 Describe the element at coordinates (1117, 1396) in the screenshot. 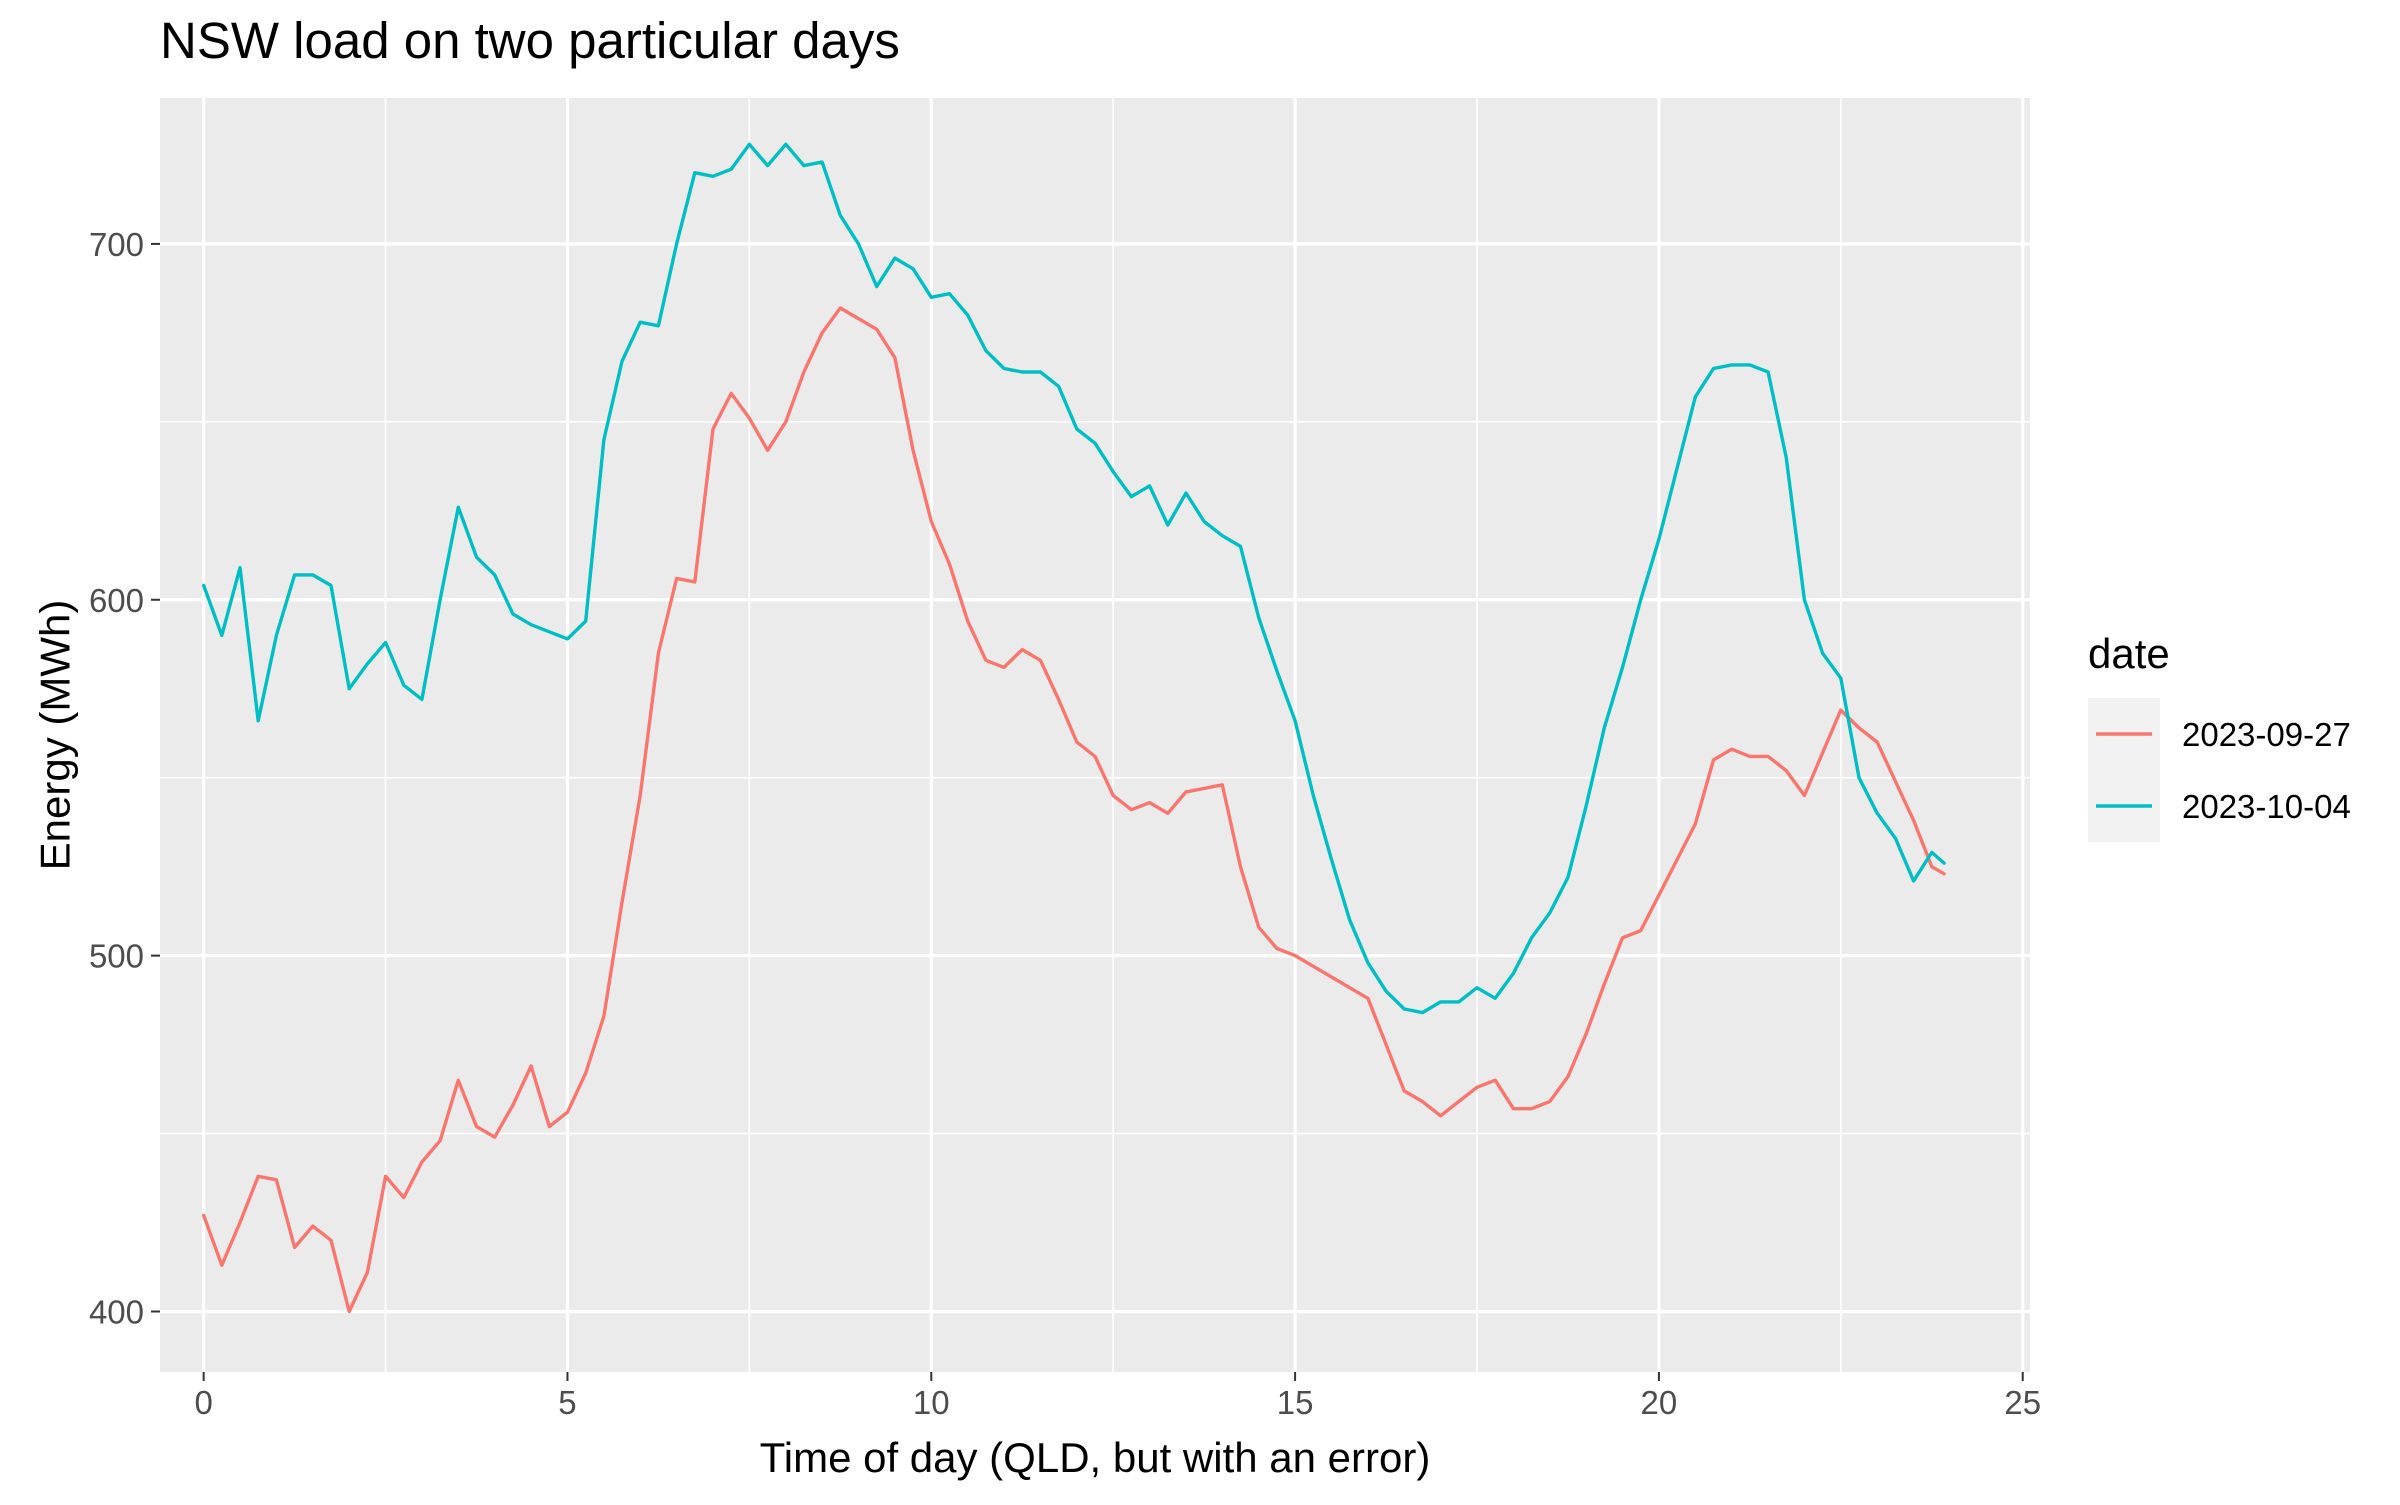

I see `x-axis: 0 5 10 15 20 25` at that location.